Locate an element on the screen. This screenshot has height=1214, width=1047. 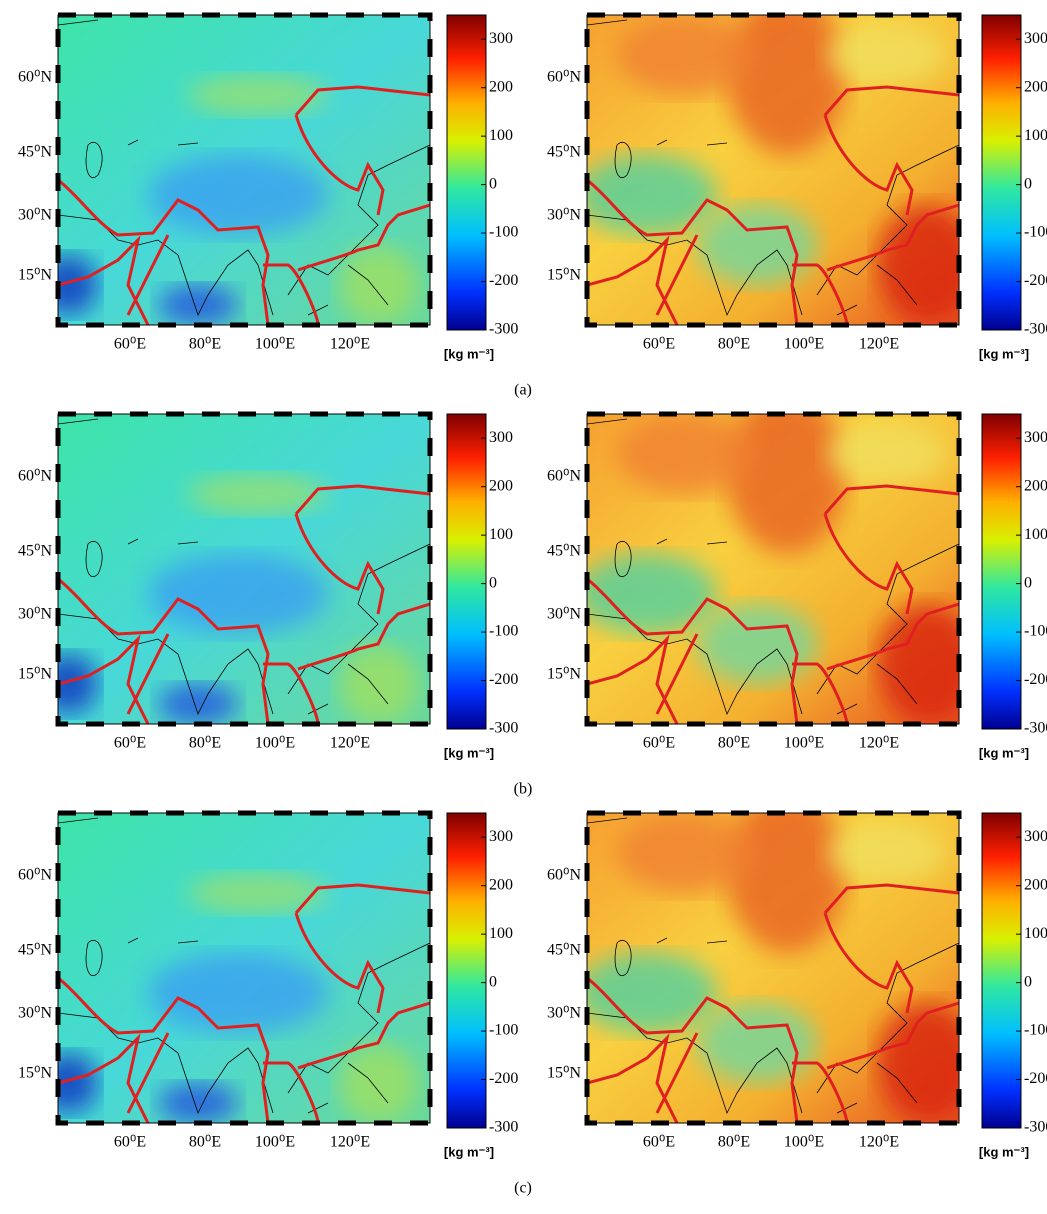
panel-label: (b) is located at coordinates (523, 789).